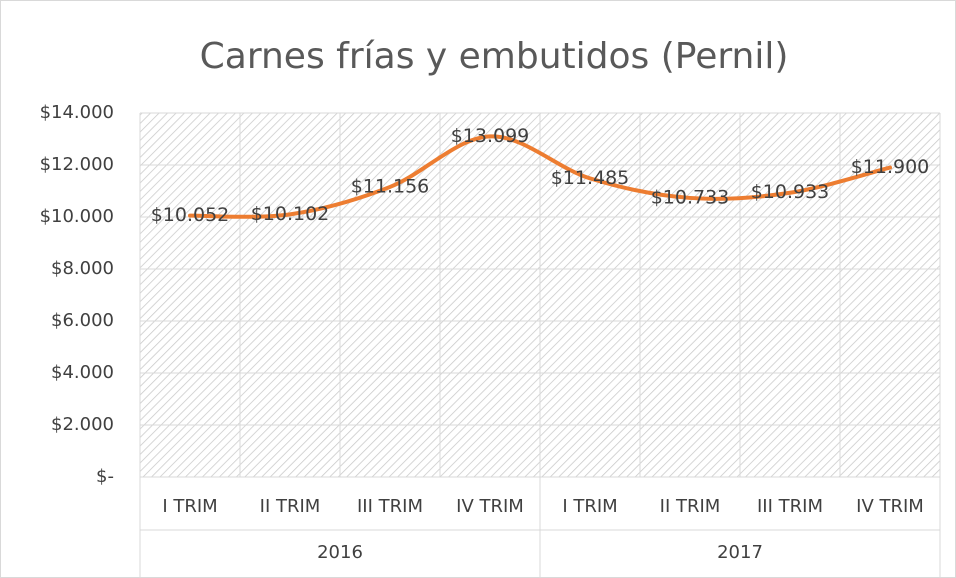 The height and width of the screenshot is (578, 956). I want to click on data-label: $10.733, so click(690, 197).